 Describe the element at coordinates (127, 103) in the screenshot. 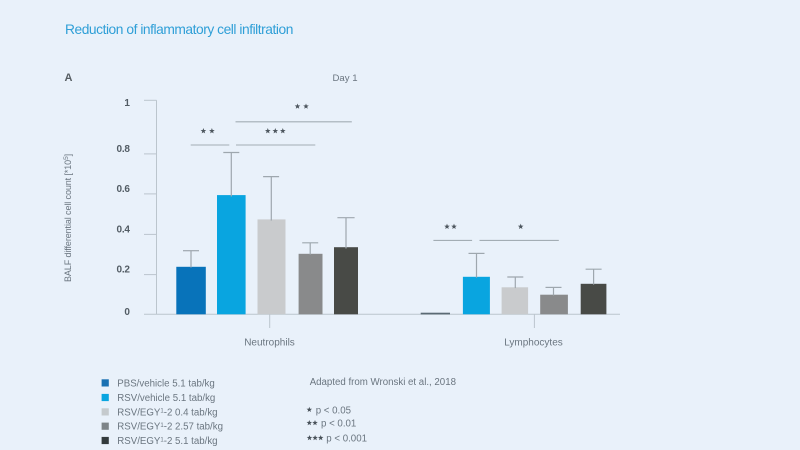

I see `svg-text: 1` at that location.